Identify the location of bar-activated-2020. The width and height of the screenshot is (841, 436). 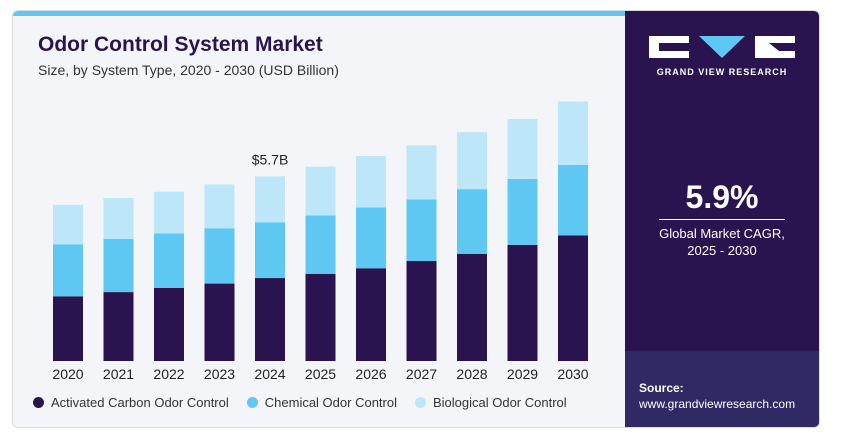
(68, 328).